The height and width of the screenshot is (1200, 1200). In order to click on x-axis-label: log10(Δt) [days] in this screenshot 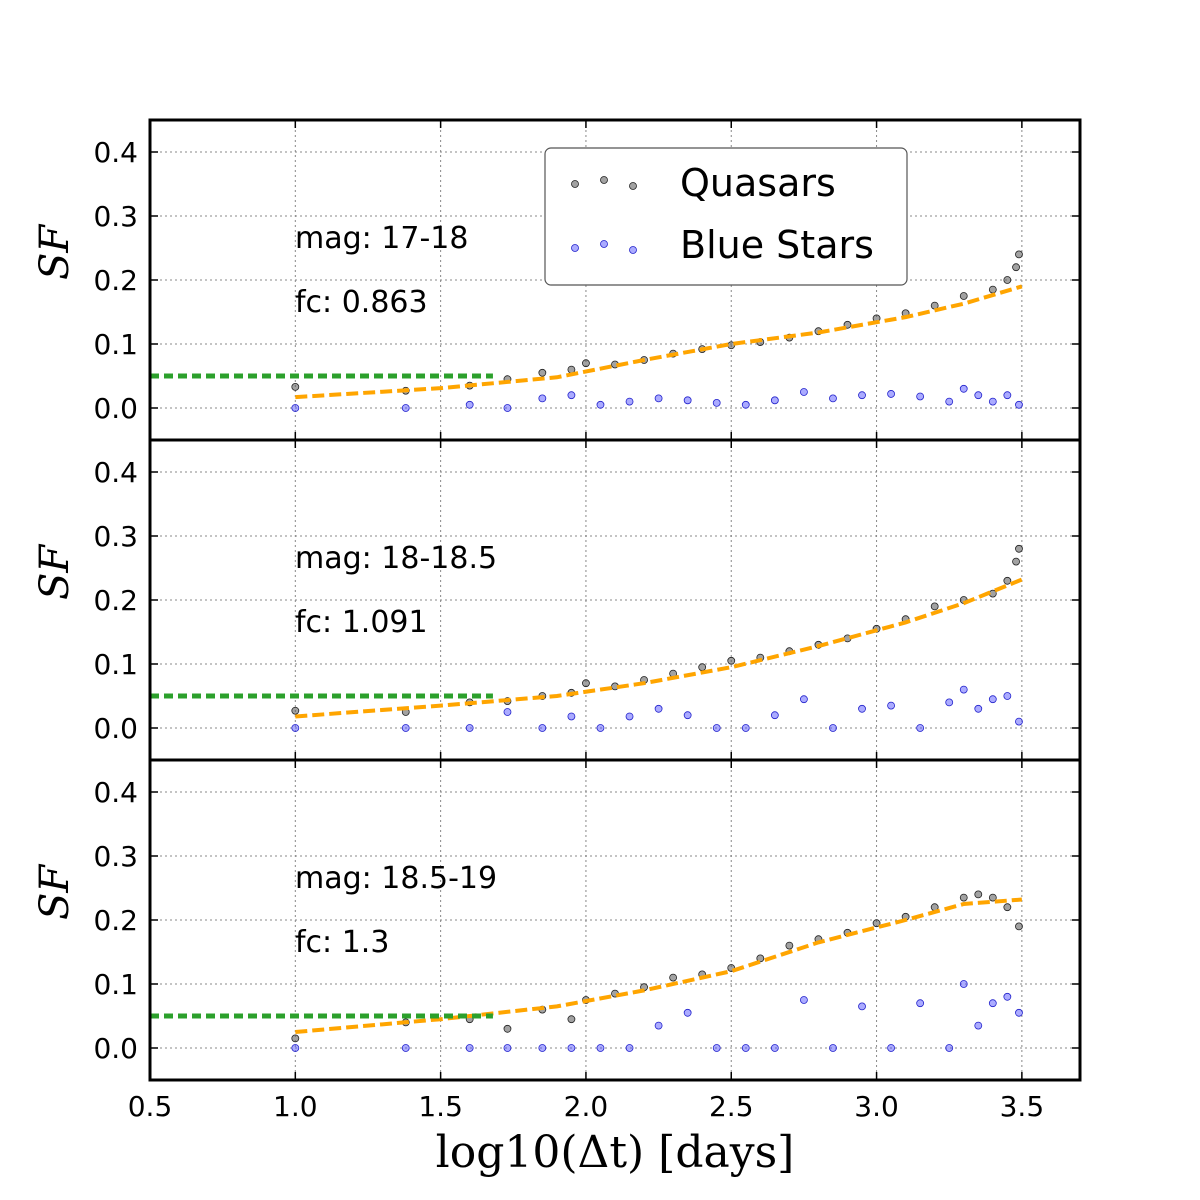, I will do `click(615, 1152)`.